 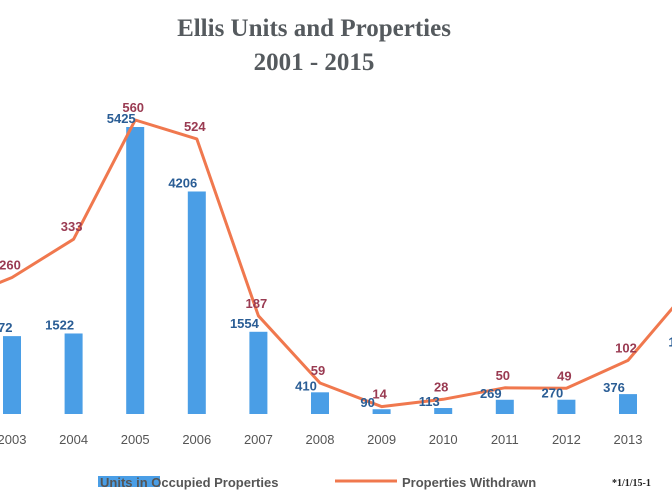 What do you see at coordinates (628, 404) in the screenshot?
I see `bar-2013` at bounding box center [628, 404].